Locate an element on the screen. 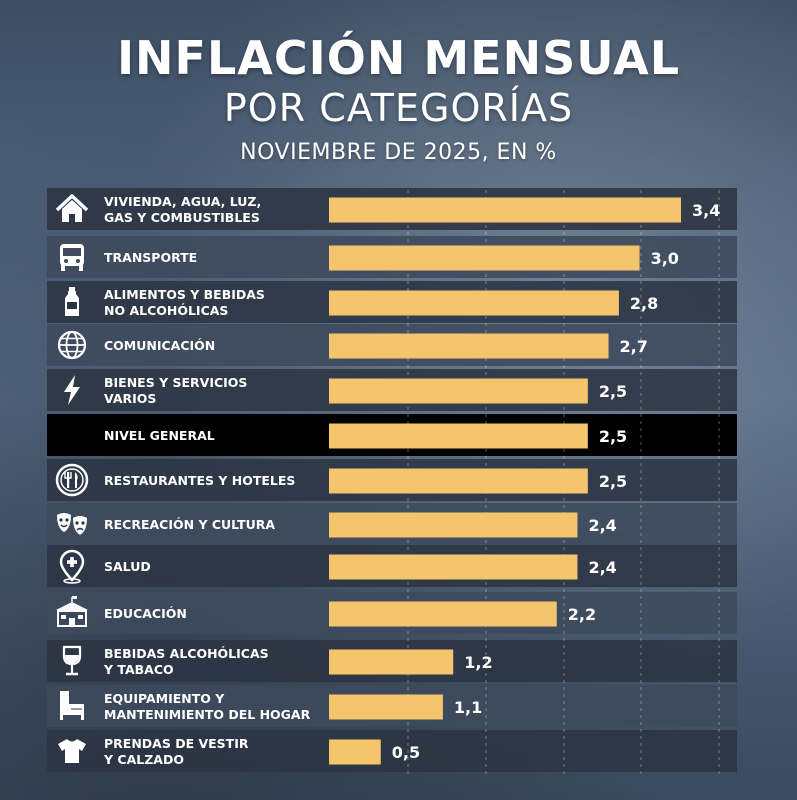 This screenshot has width=797, height=800. furniture-icon is located at coordinates (72, 705).